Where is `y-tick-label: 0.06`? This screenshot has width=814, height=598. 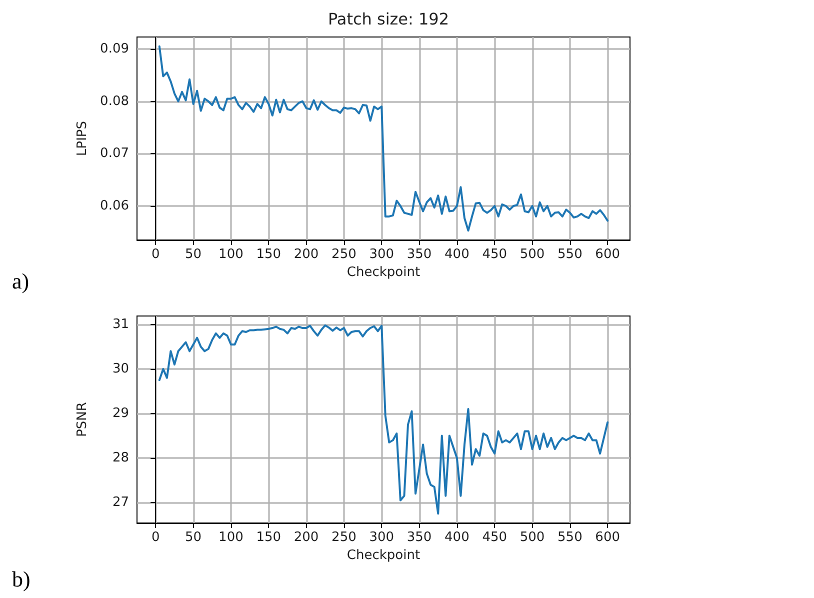
y-tick-label: 0.06 is located at coordinates (114, 206).